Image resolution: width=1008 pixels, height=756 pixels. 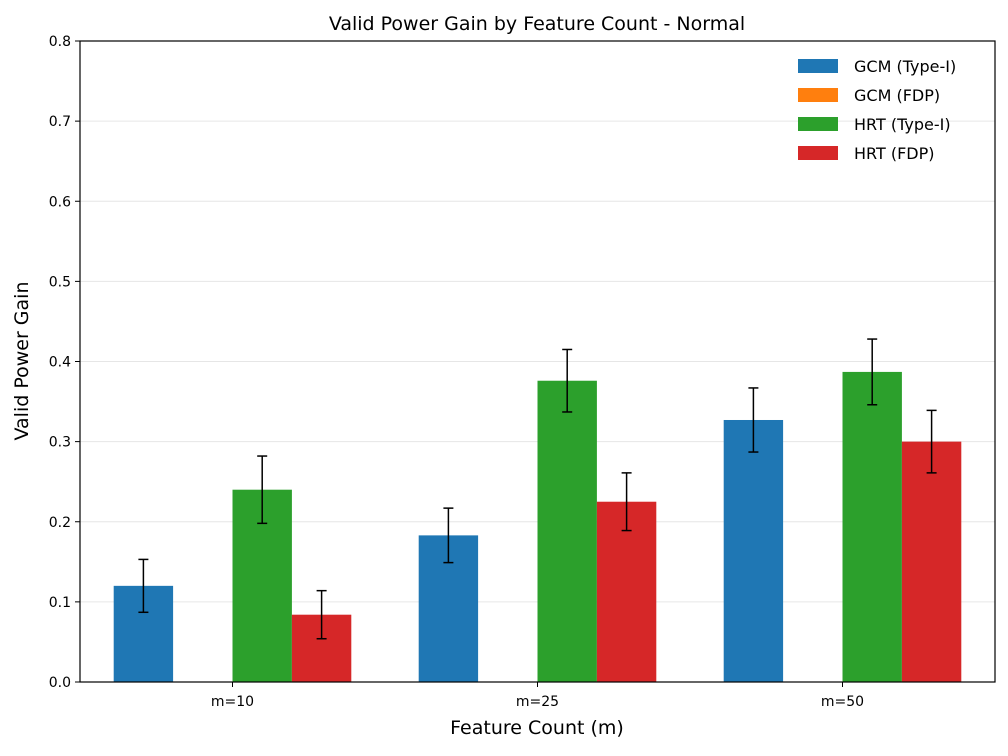 I want to click on legend-label: HRT (FDP), so click(x=894, y=153).